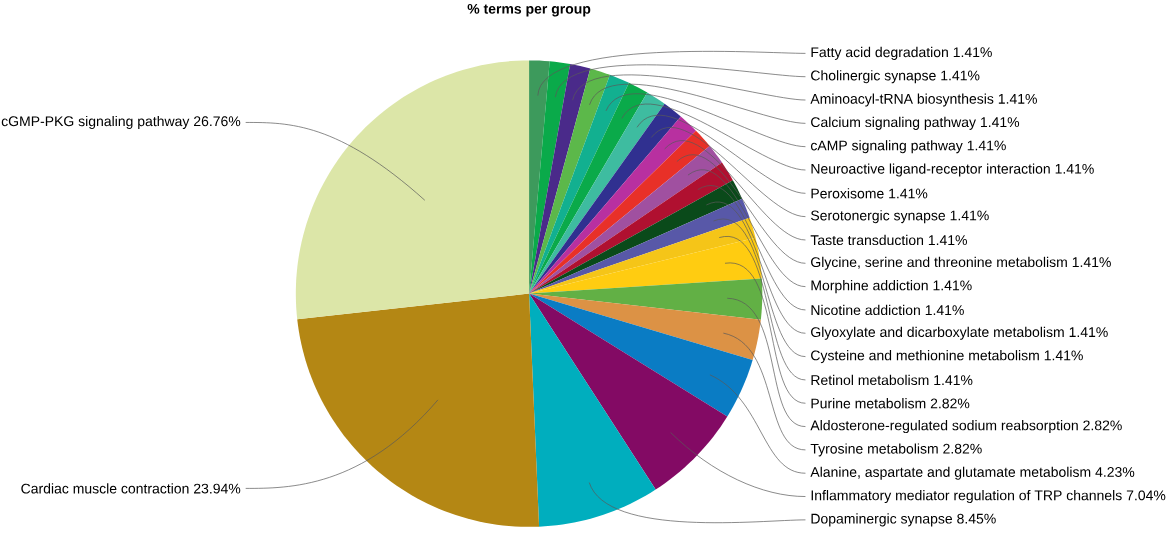 This screenshot has width=1167, height=538. What do you see at coordinates (869, 286) in the screenshot?
I see `slice-label: Morphine addiction` at bounding box center [869, 286].